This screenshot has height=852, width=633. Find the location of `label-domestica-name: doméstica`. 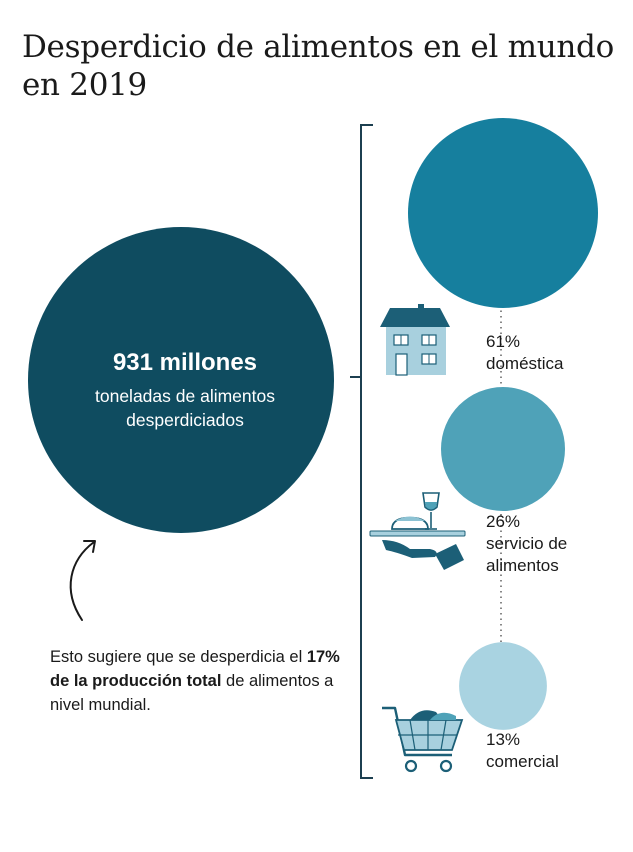

label-domestica-name: doméstica is located at coordinates (525, 363).